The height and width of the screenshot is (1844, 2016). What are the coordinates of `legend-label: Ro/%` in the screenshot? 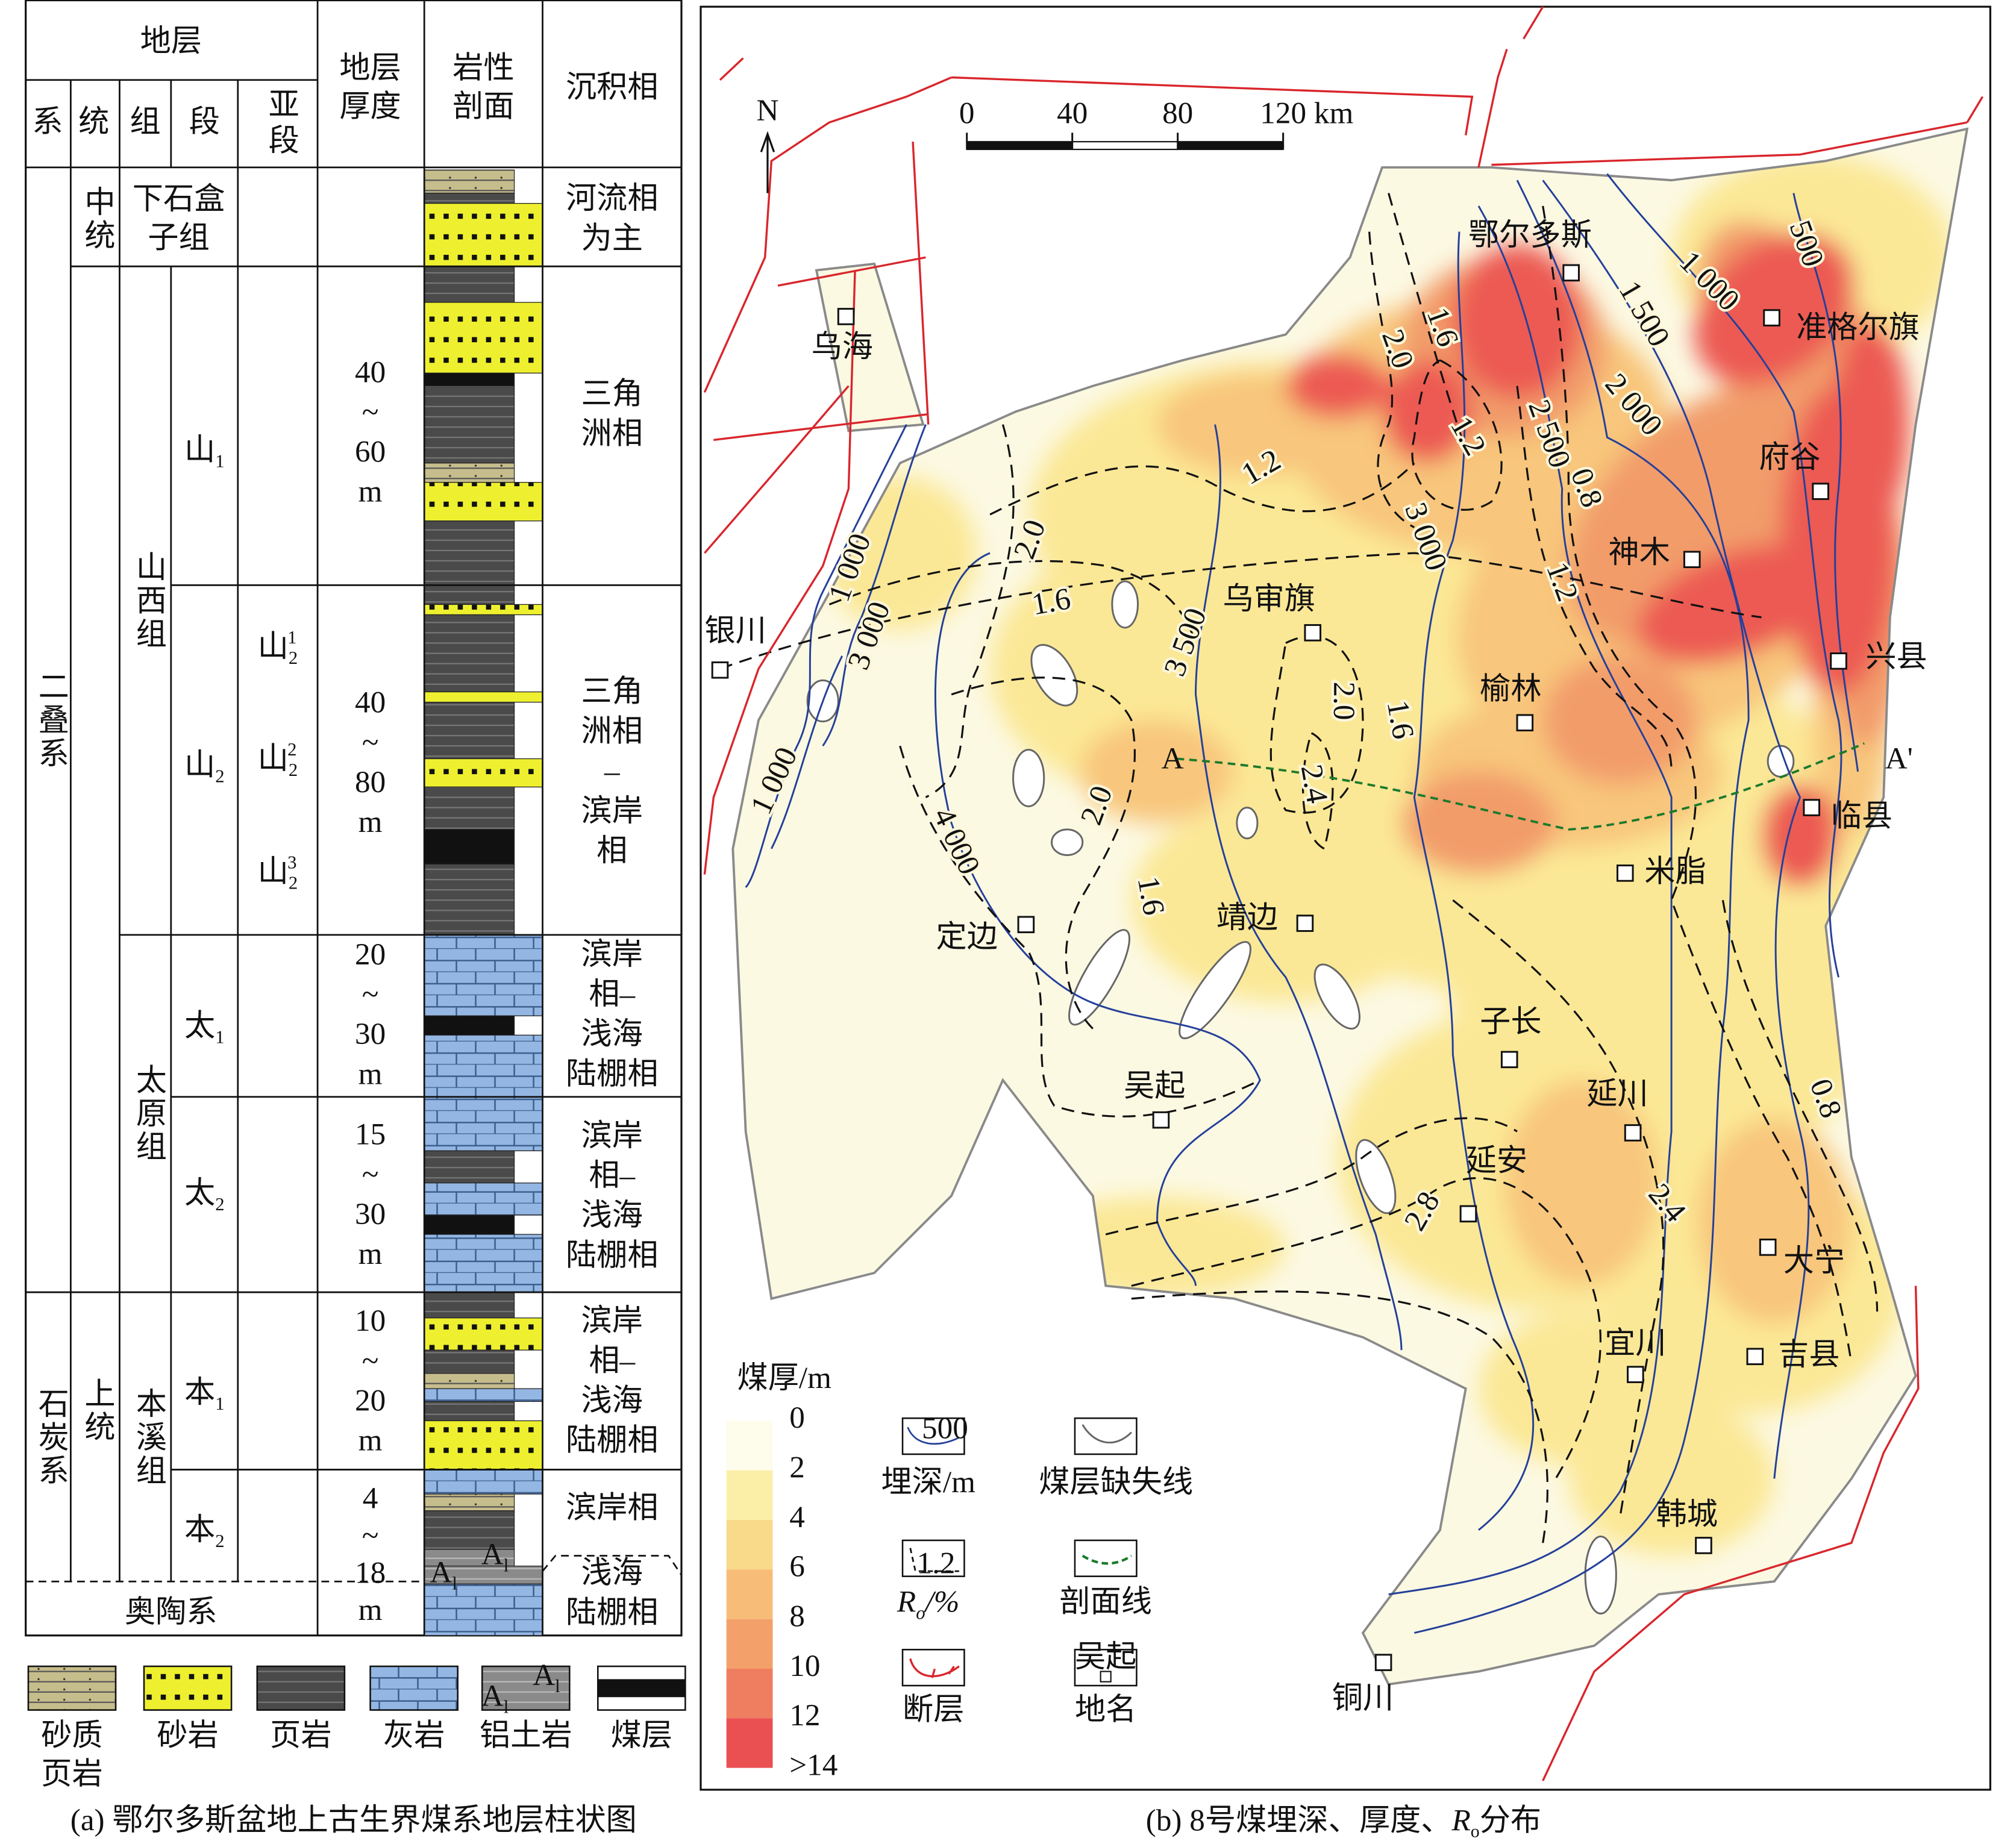 It's located at (929, 1603).